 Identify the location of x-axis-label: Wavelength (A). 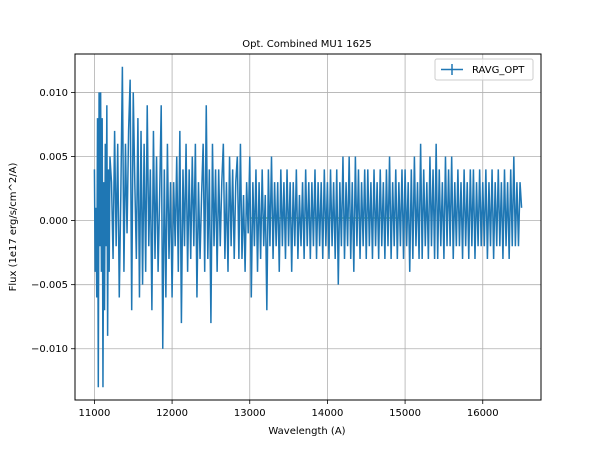
(306, 431).